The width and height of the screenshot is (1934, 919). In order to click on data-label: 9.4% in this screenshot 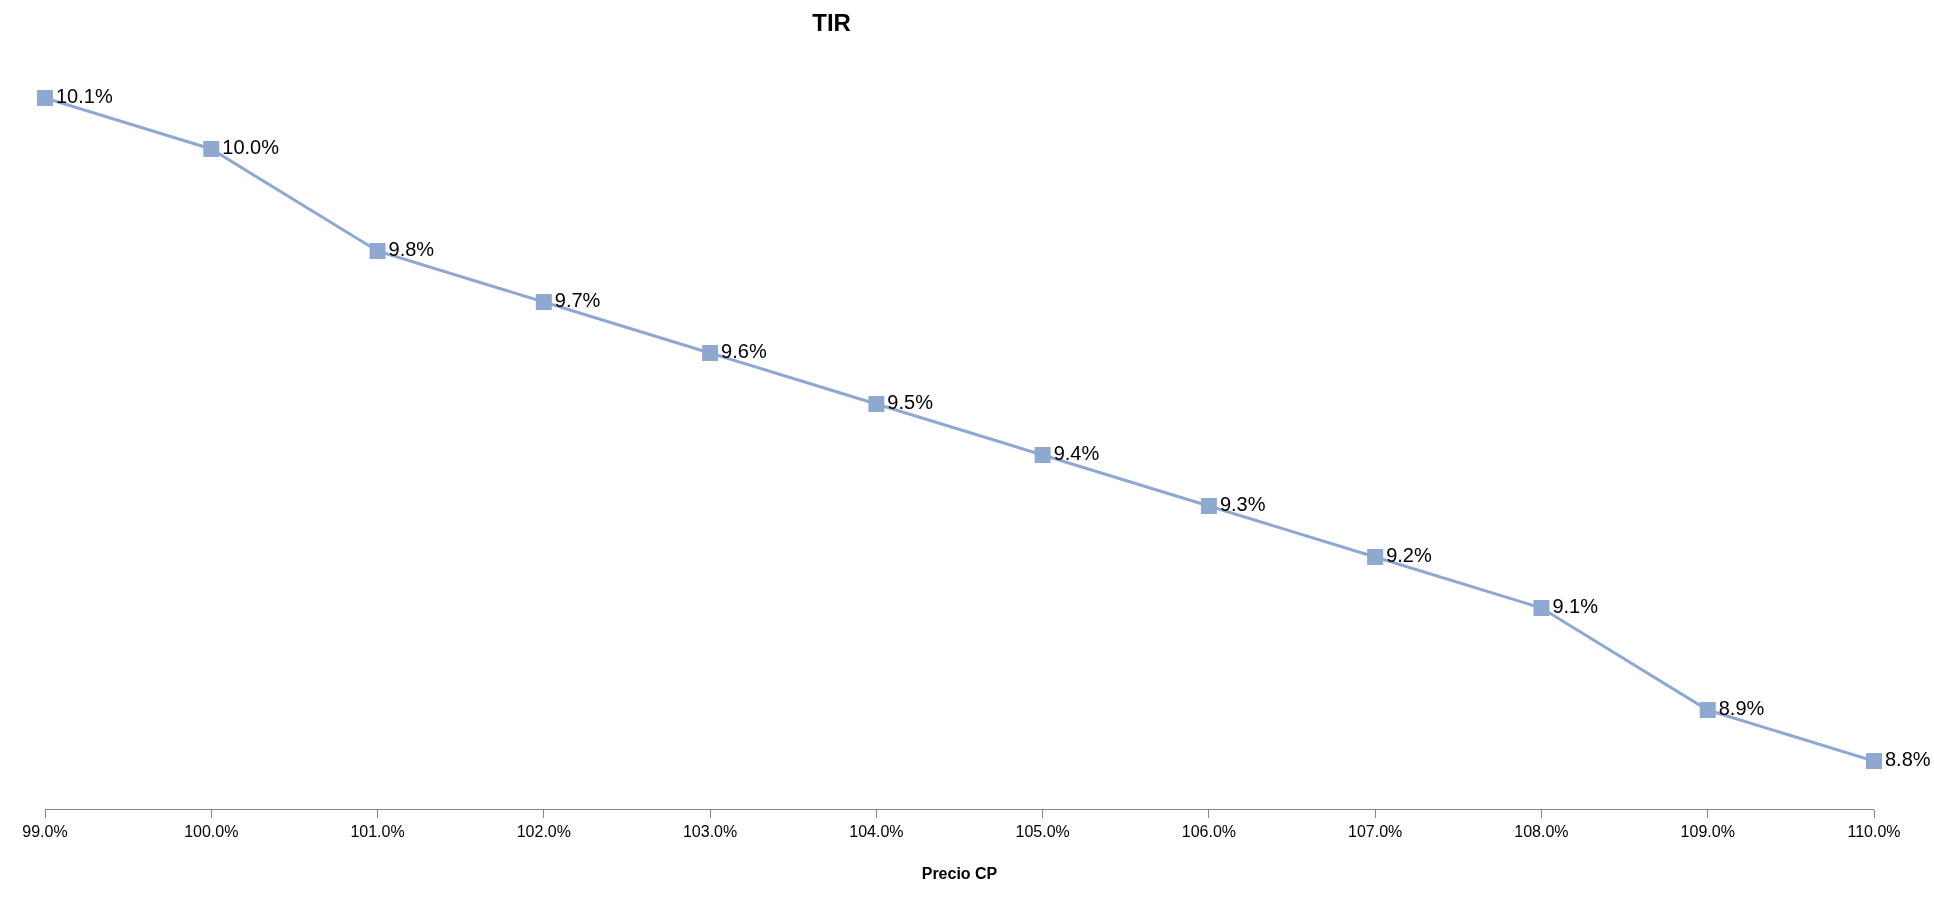, I will do `click(1076, 453)`.